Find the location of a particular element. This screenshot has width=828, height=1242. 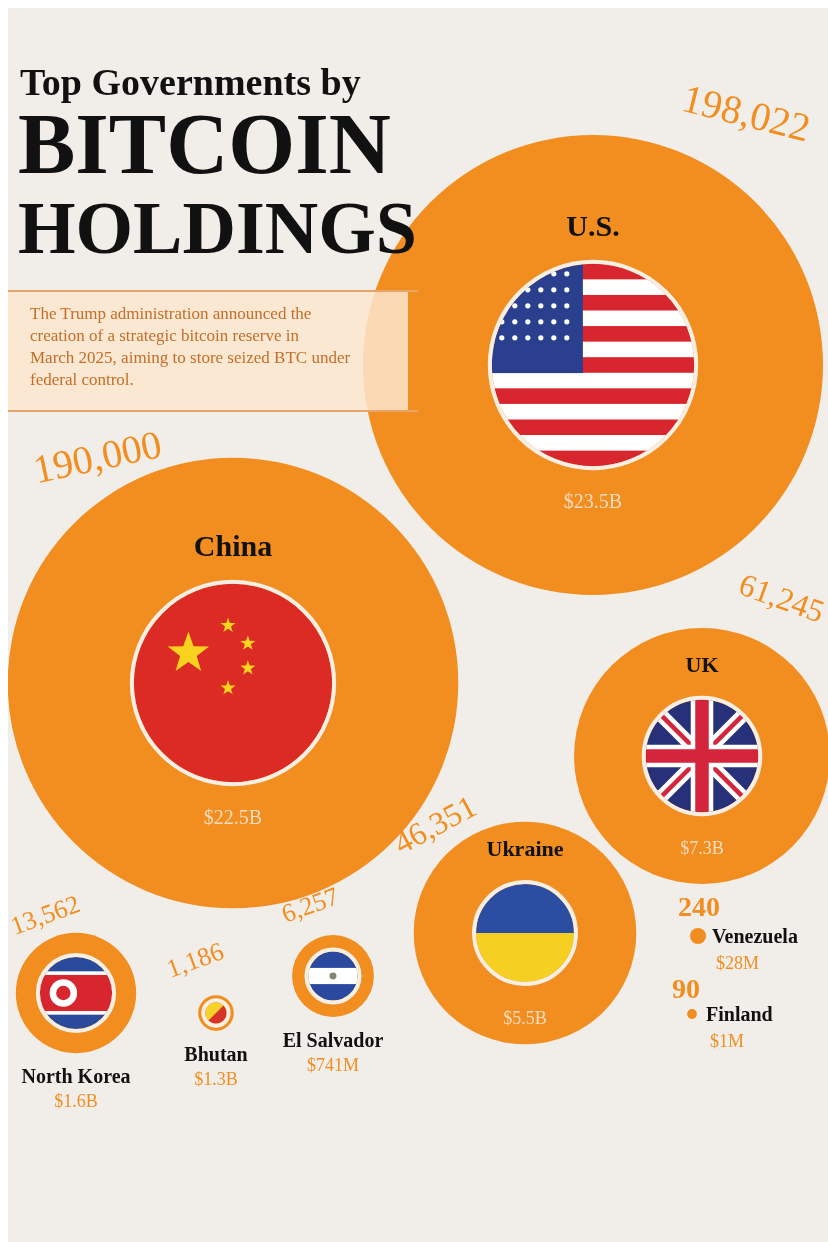

category-label: China is located at coordinates (233, 545).